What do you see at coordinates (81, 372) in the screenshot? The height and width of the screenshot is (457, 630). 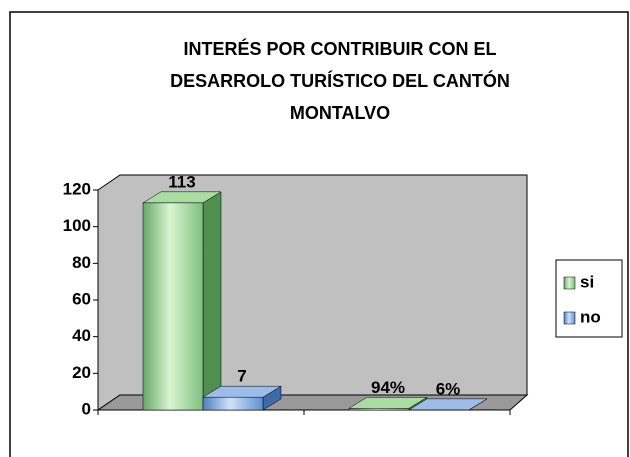 I see `y-tick-label: 20` at bounding box center [81, 372].